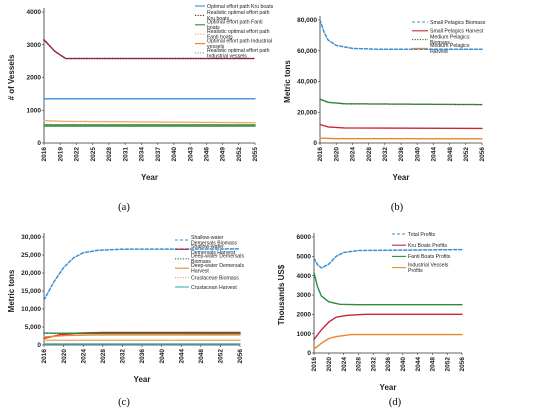 The width and height of the screenshot is (550, 411). What do you see at coordinates (255, 154) in the screenshot?
I see `x-tick-label: 2055` at bounding box center [255, 154].